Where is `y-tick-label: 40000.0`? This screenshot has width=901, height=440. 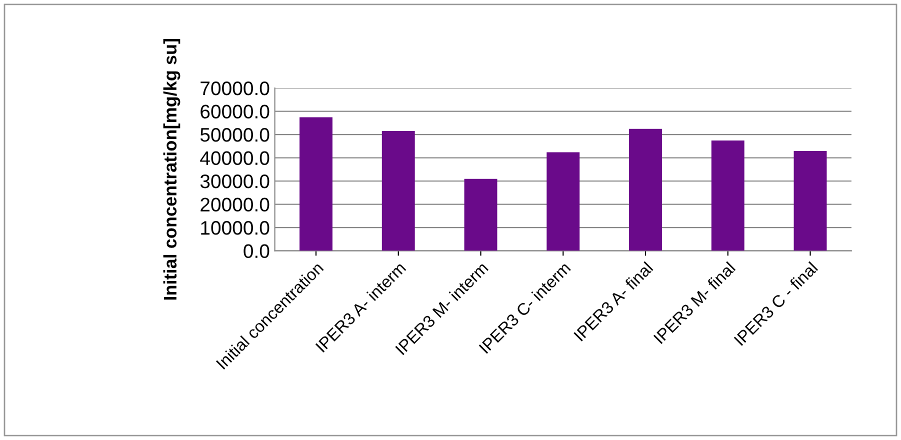 y-tick-label: 40000.0 is located at coordinates (235, 158).